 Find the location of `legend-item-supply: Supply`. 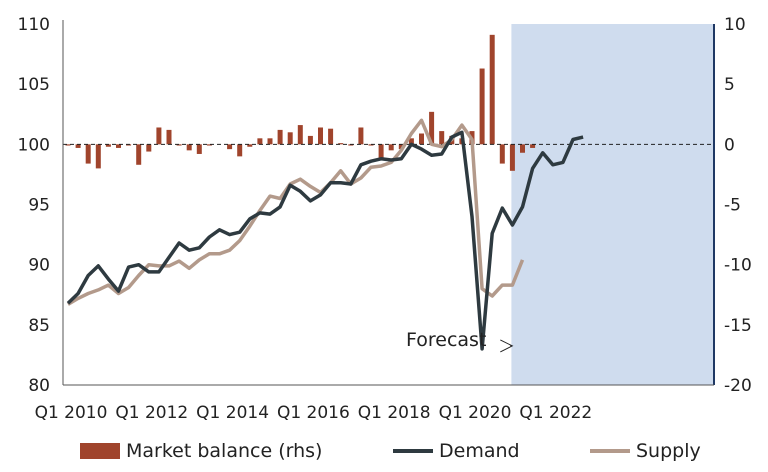

legend-item-supply: Supply is located at coordinates (645, 451).